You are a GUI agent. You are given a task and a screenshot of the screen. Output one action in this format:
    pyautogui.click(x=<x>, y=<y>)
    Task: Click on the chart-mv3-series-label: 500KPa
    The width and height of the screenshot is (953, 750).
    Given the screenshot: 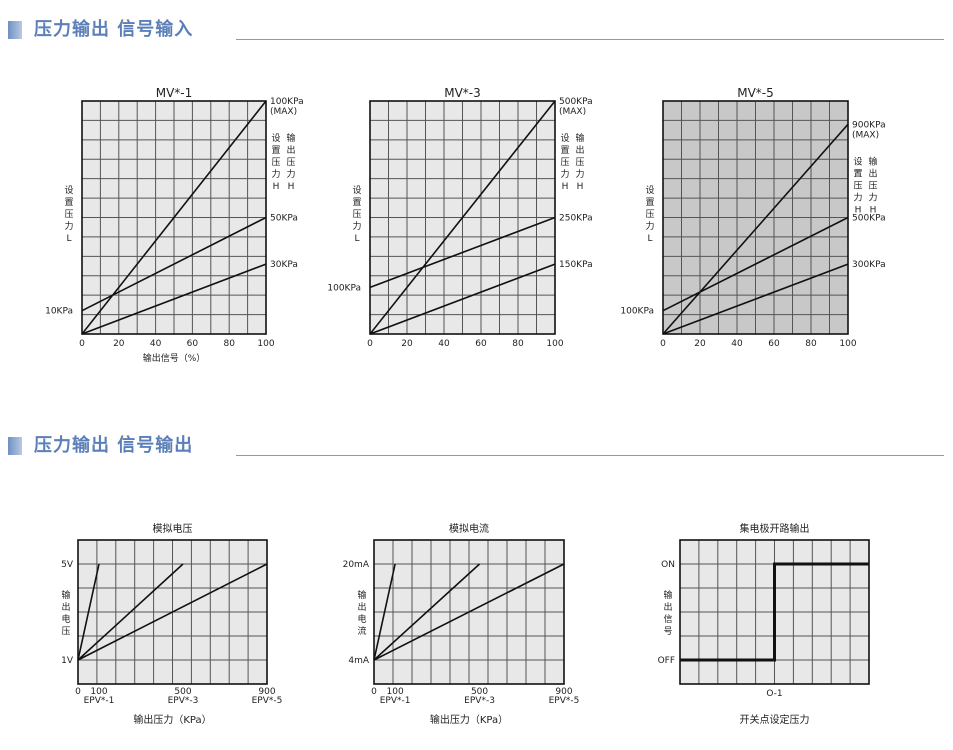 What is the action you would take?
    pyautogui.click(x=576, y=102)
    